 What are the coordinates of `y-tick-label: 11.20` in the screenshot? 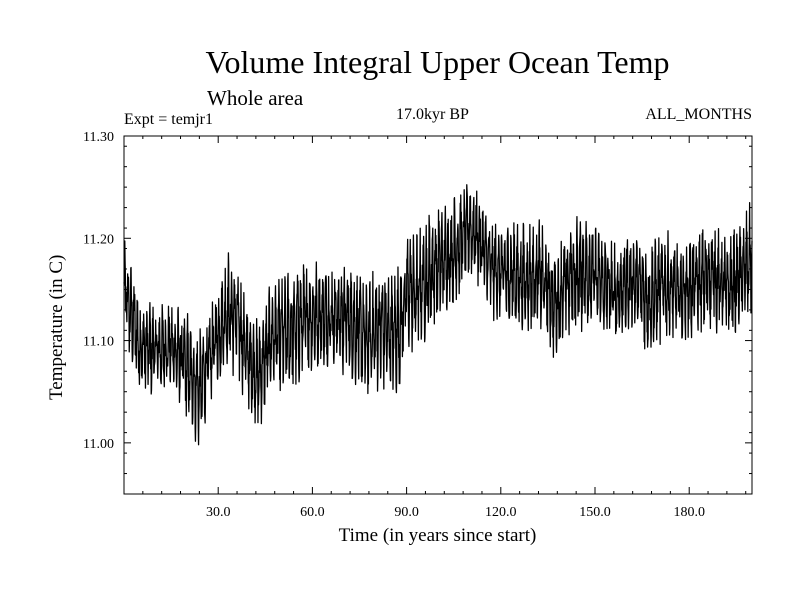 It's located at (98, 239).